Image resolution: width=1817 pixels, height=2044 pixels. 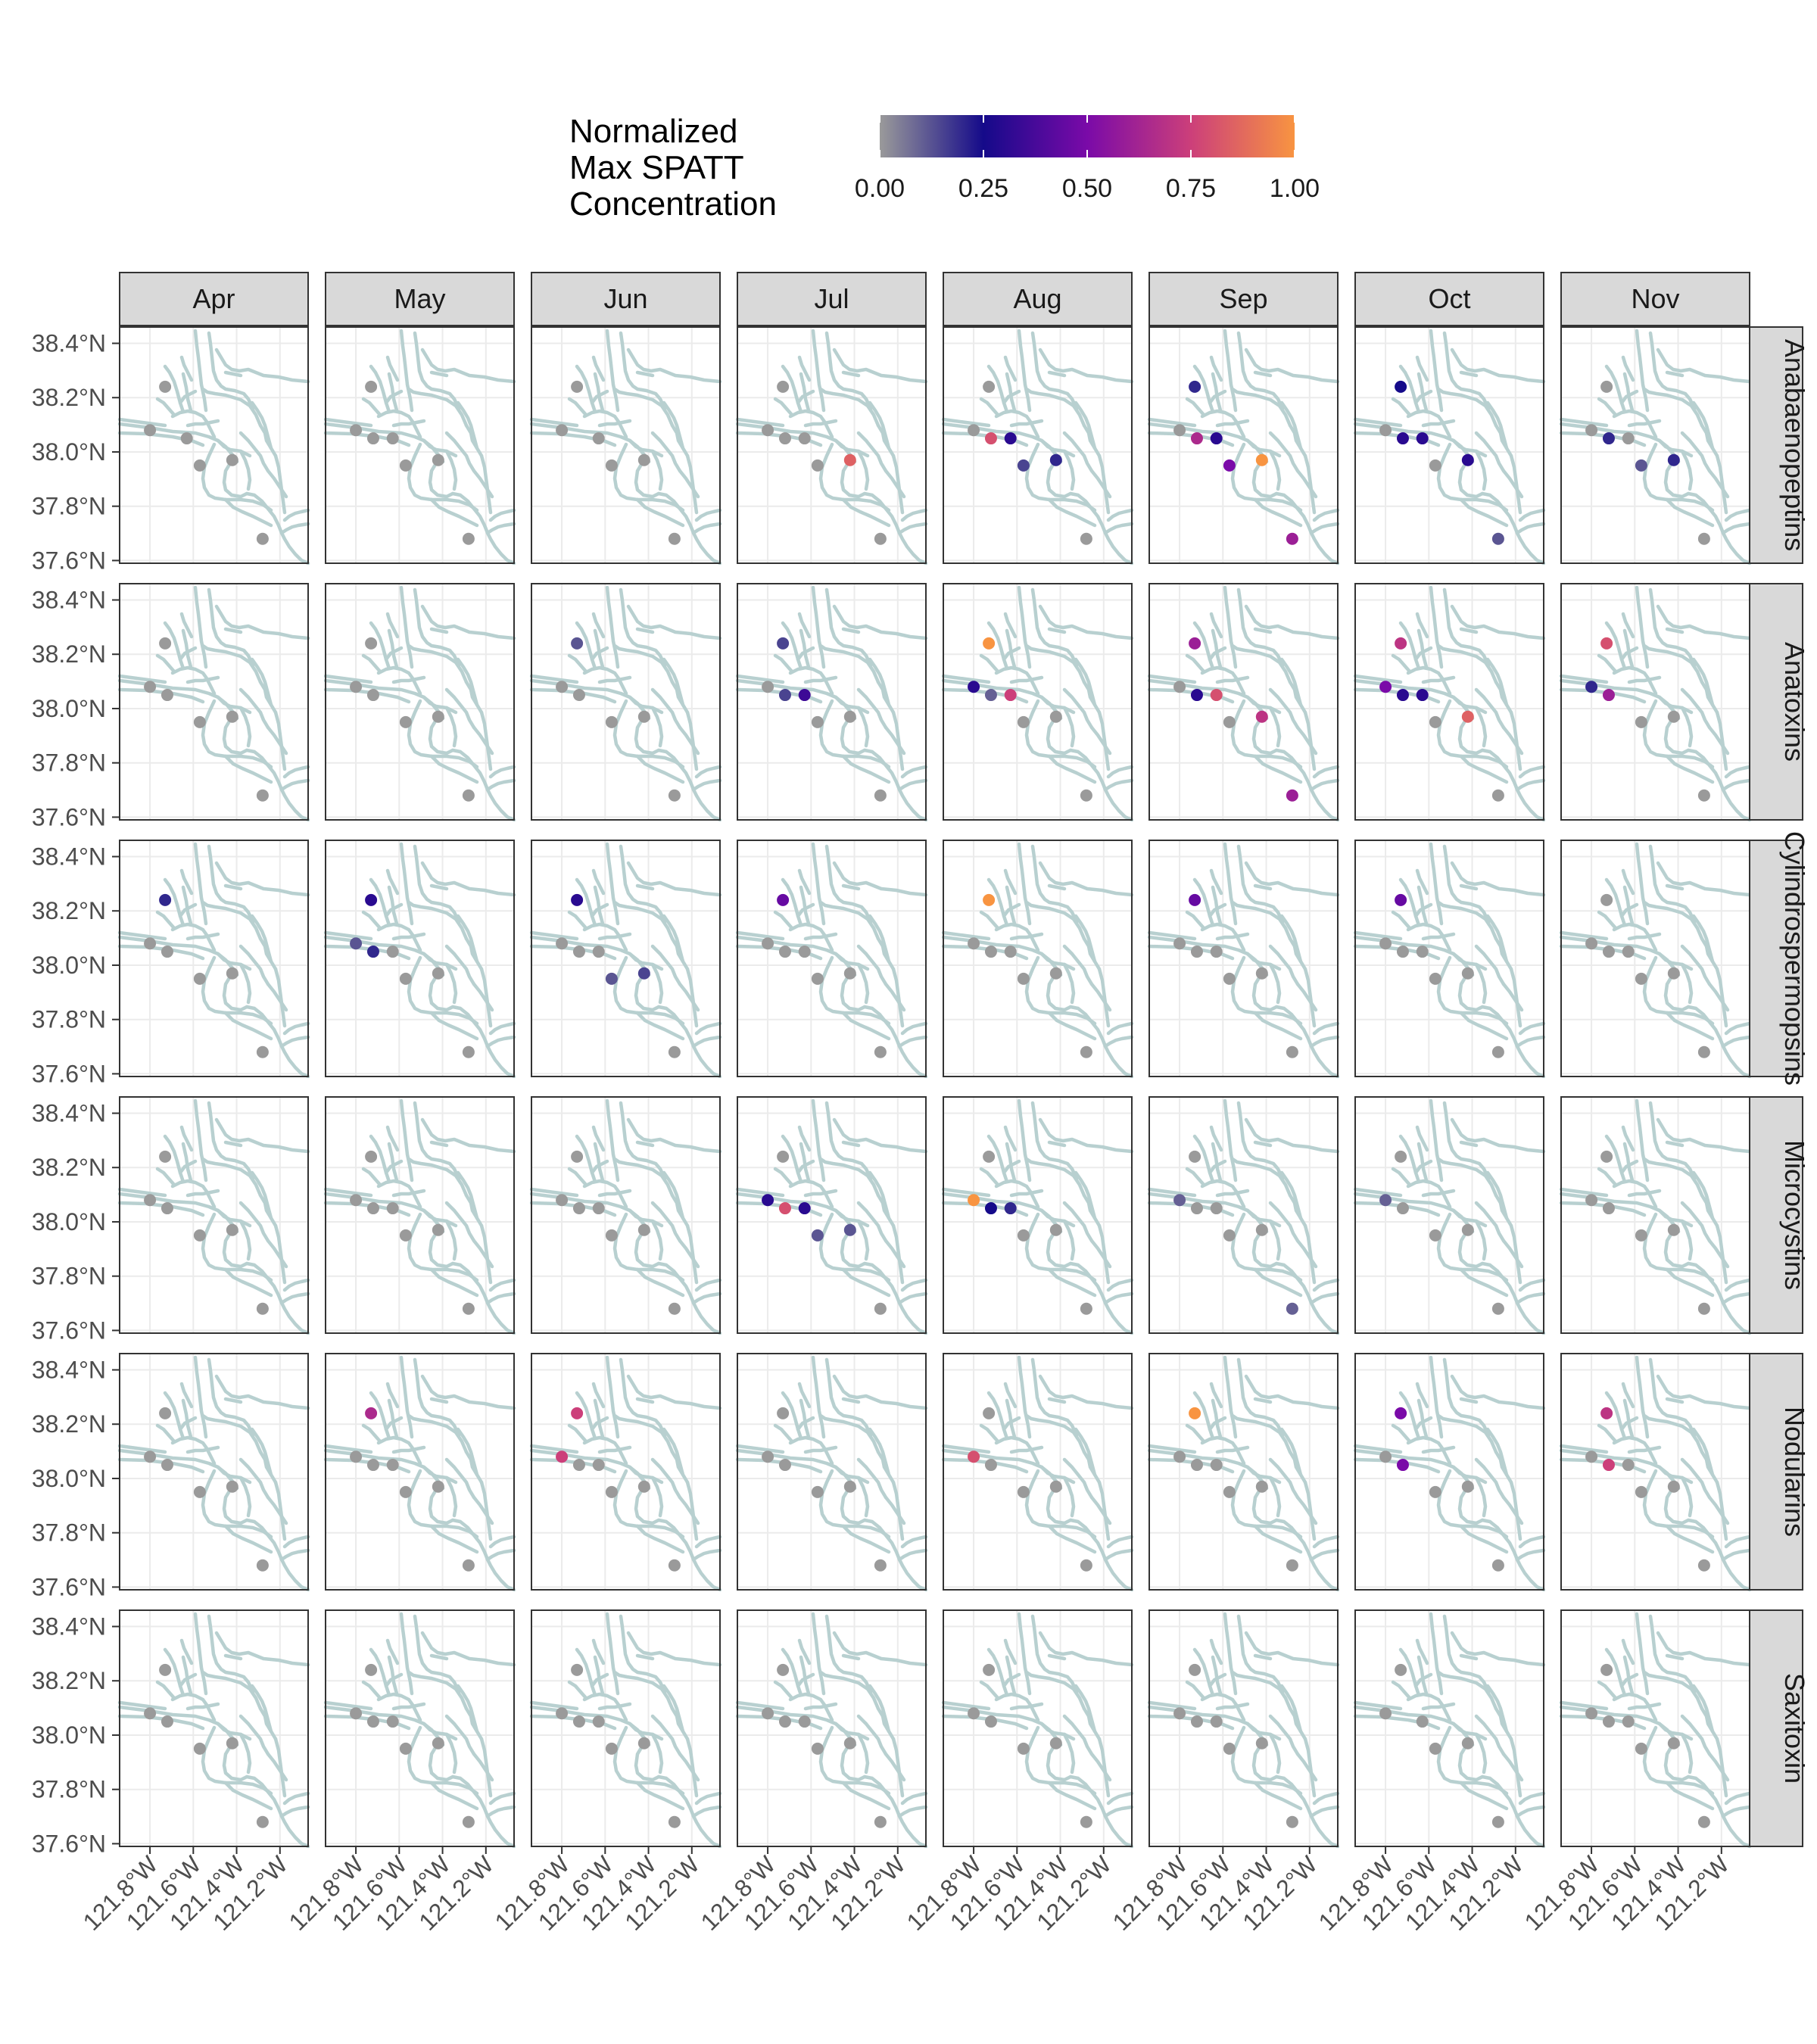 What do you see at coordinates (1655, 298) in the screenshot?
I see `strip-month-label: Nov` at bounding box center [1655, 298].